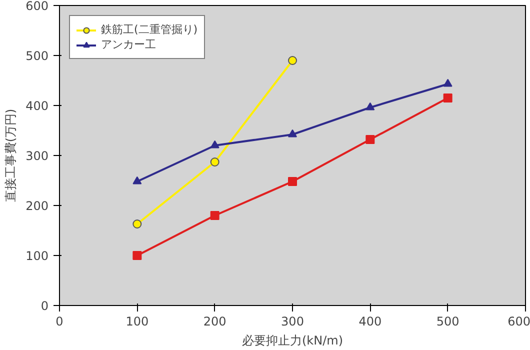 This screenshot has height=350, width=530. What do you see at coordinates (128, 44) in the screenshot?
I see `legend-label: アンカー工` at bounding box center [128, 44].